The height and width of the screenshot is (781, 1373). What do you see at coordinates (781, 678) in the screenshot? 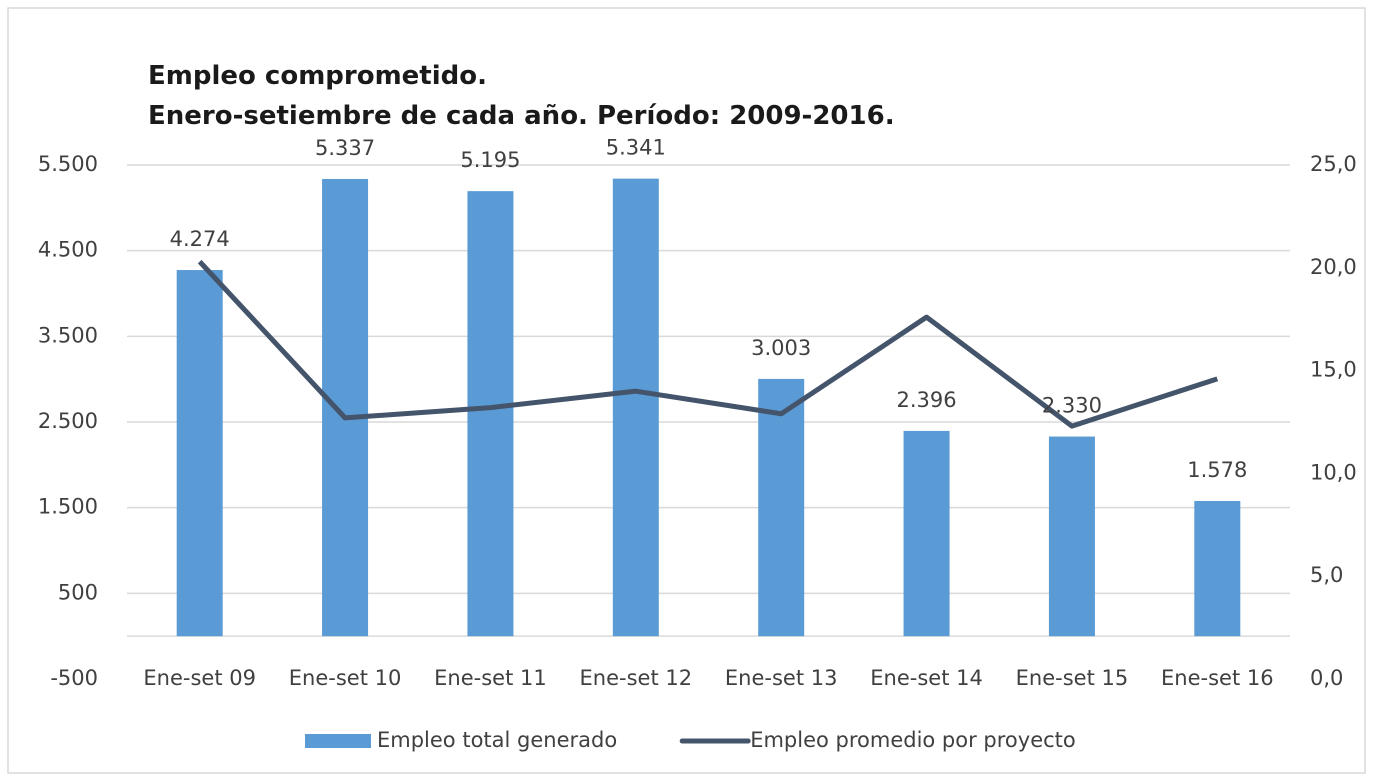
I see `x-tick-label: Ene-set 13` at bounding box center [781, 678].